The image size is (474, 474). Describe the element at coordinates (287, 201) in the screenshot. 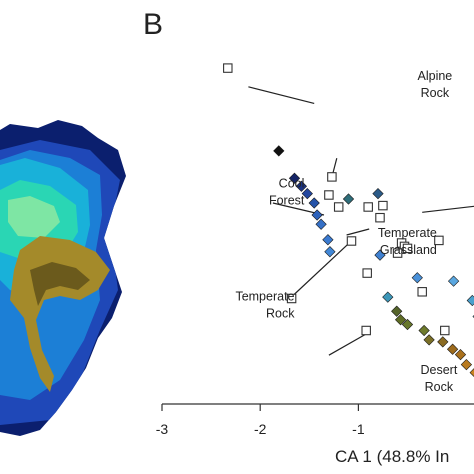

I see `annotation-line: Forest` at that location.